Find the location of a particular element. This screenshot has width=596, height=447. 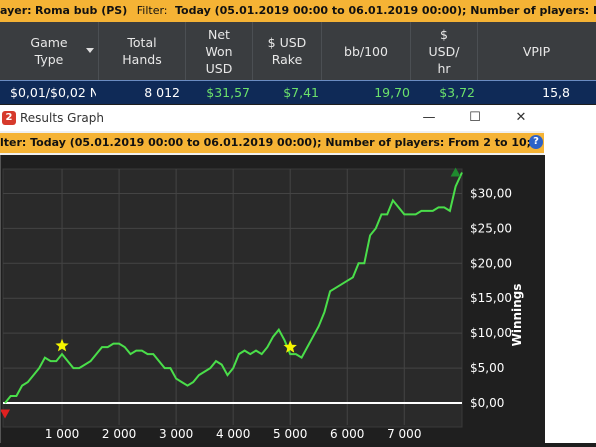

x-tick-label: 5 000 is located at coordinates (290, 434).